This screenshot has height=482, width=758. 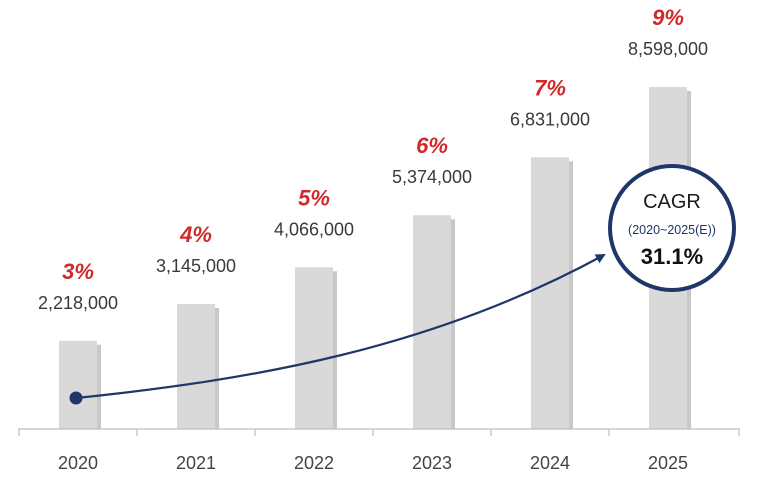 What do you see at coordinates (550, 463) in the screenshot?
I see `x-tick-label-2024: 2024` at bounding box center [550, 463].